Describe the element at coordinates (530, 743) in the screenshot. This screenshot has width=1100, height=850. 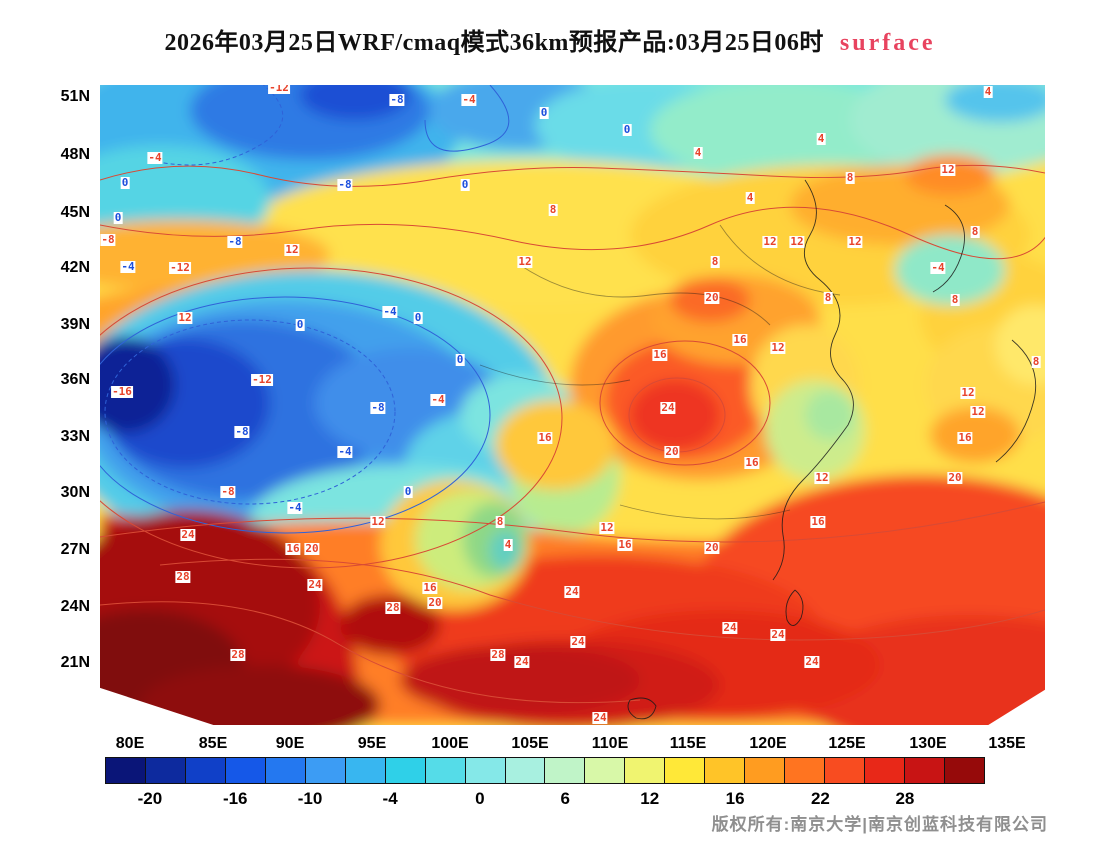
I see `lon-tick-label: 105E` at that location.